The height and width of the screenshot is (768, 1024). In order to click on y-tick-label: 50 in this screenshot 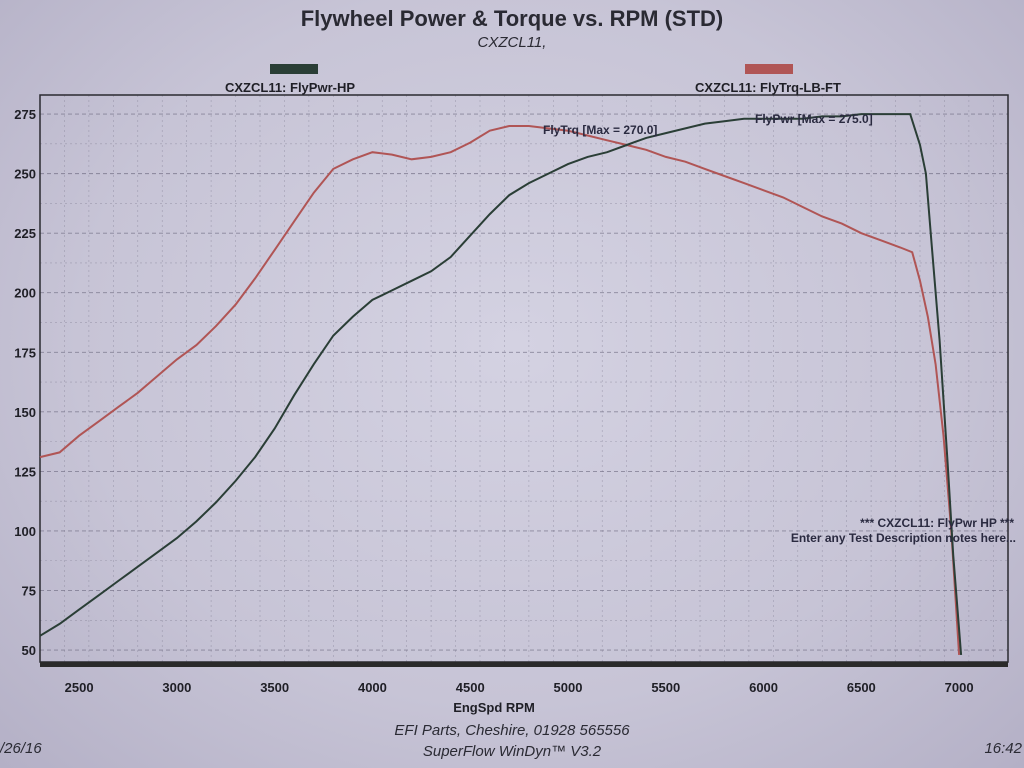, I will do `click(29, 650)`.